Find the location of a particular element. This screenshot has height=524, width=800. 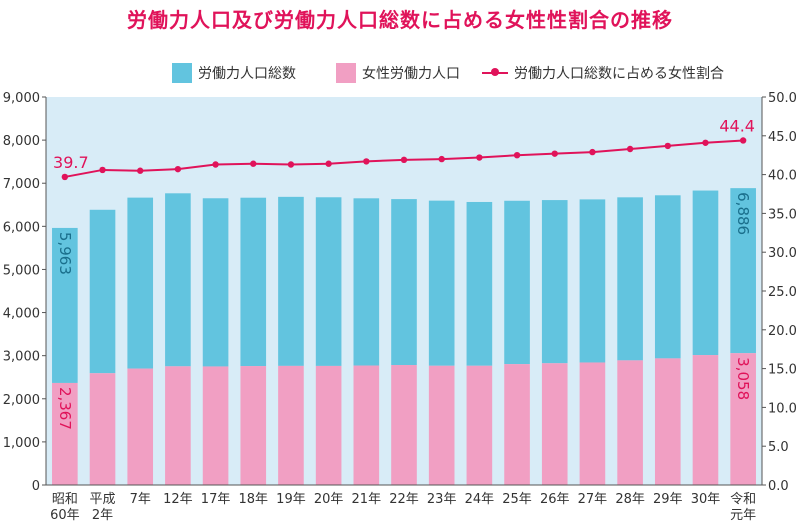

legend-item-female: 女性労働力人口 is located at coordinates (398, 73).